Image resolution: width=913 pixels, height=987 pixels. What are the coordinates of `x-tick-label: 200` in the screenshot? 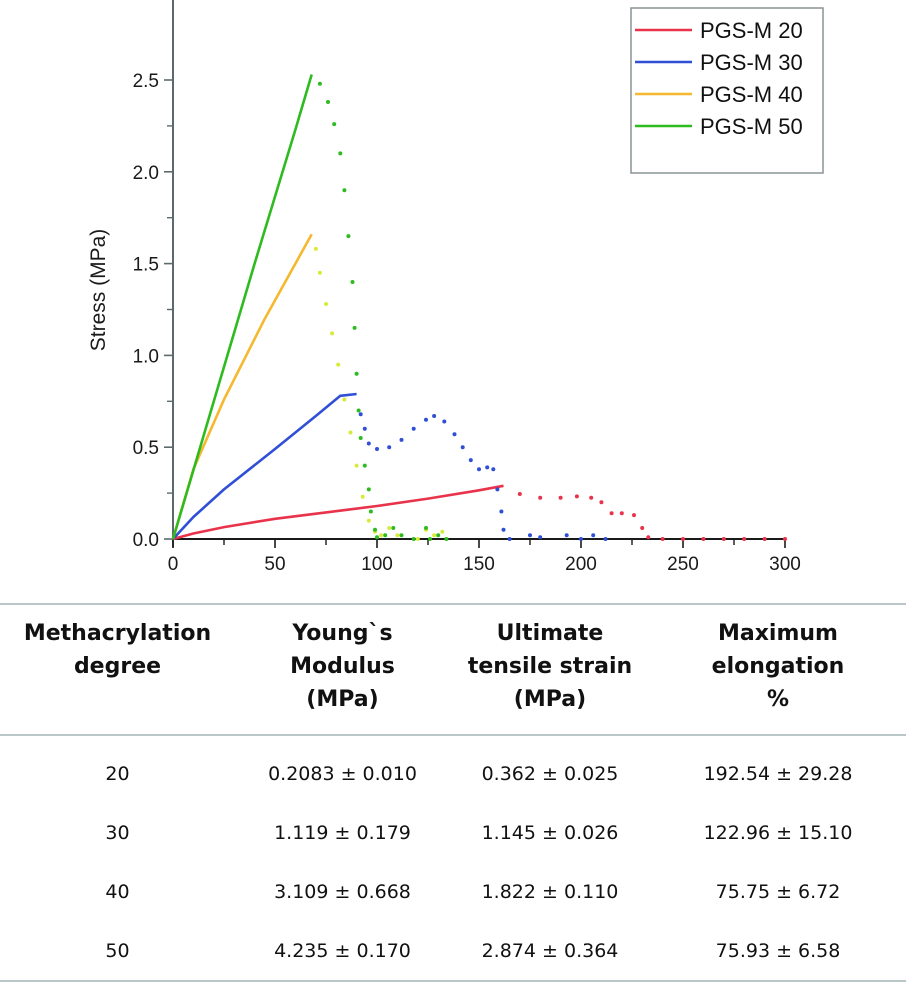 It's located at (581, 564).